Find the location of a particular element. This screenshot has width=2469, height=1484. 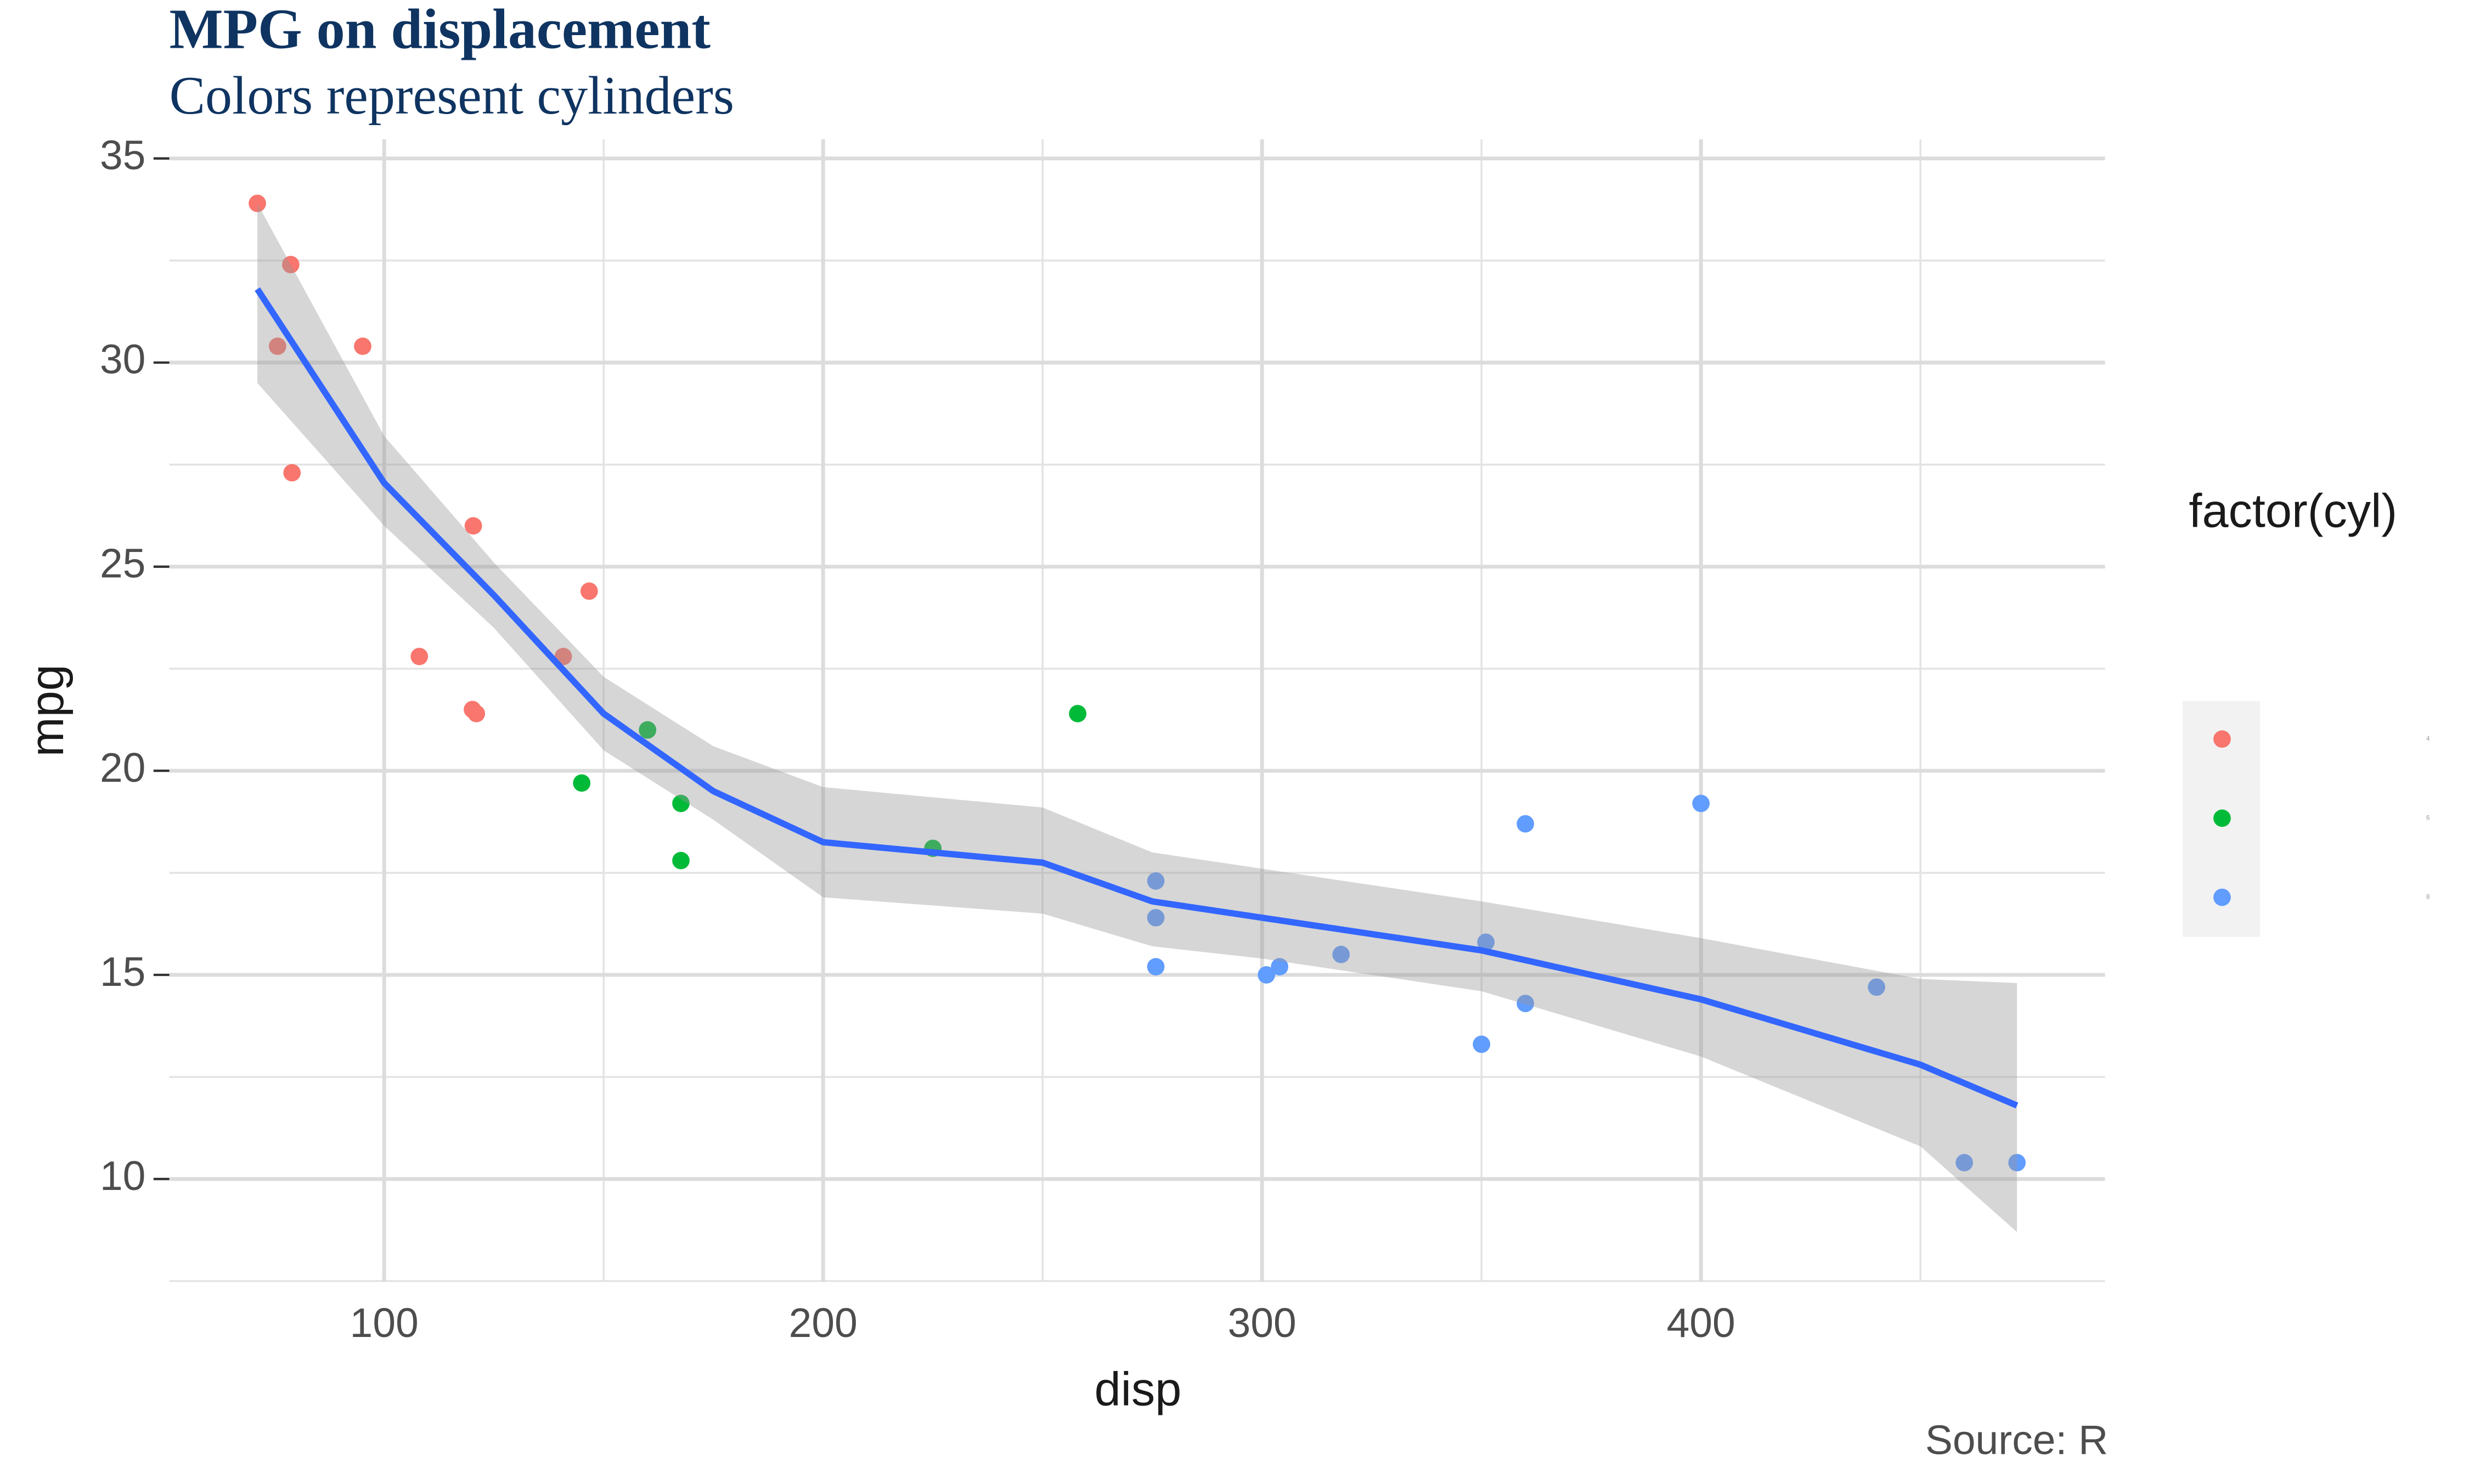

y-tick-label: 10 is located at coordinates (122, 1176).